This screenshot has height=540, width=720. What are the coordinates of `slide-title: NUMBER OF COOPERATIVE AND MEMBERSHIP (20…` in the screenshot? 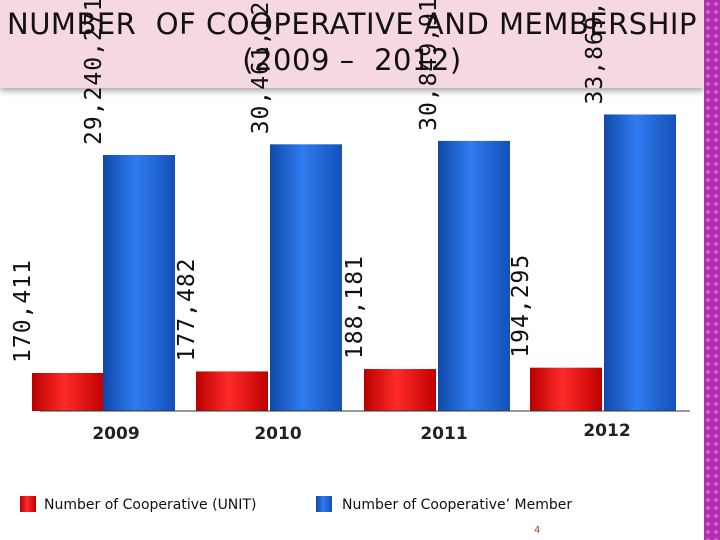 It's located at (352, 42).